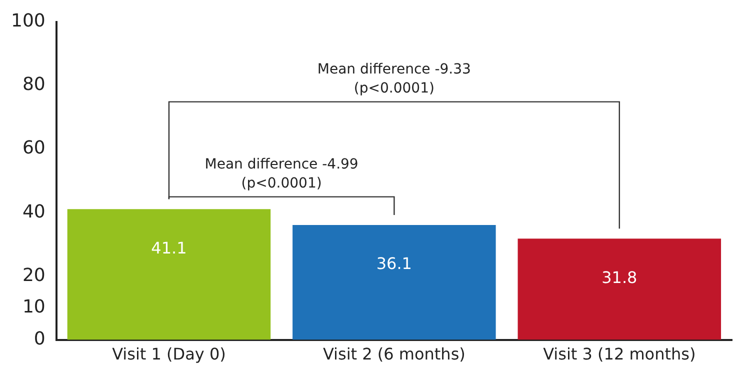  I want to click on y-tick-label: 100, so click(28, 21).